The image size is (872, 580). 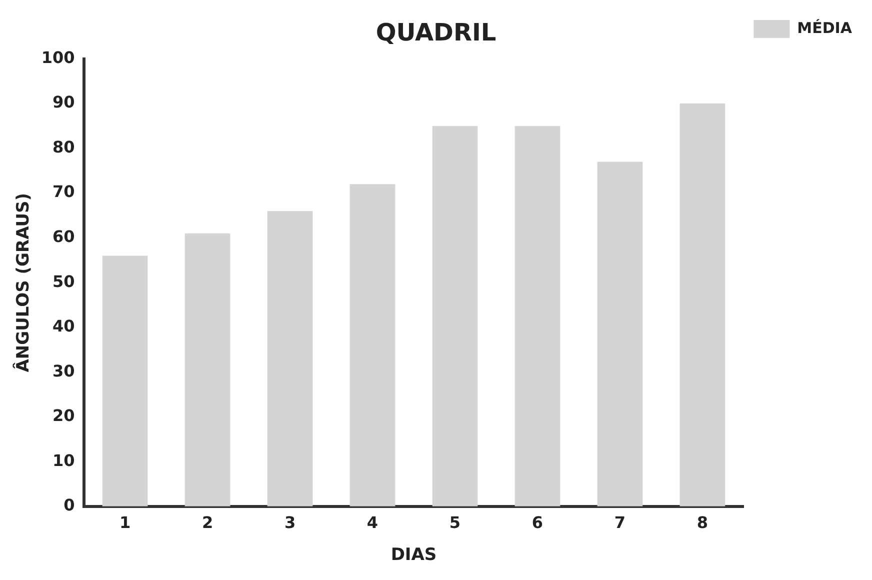 I want to click on y-tick-label: 50, so click(x=63, y=281).